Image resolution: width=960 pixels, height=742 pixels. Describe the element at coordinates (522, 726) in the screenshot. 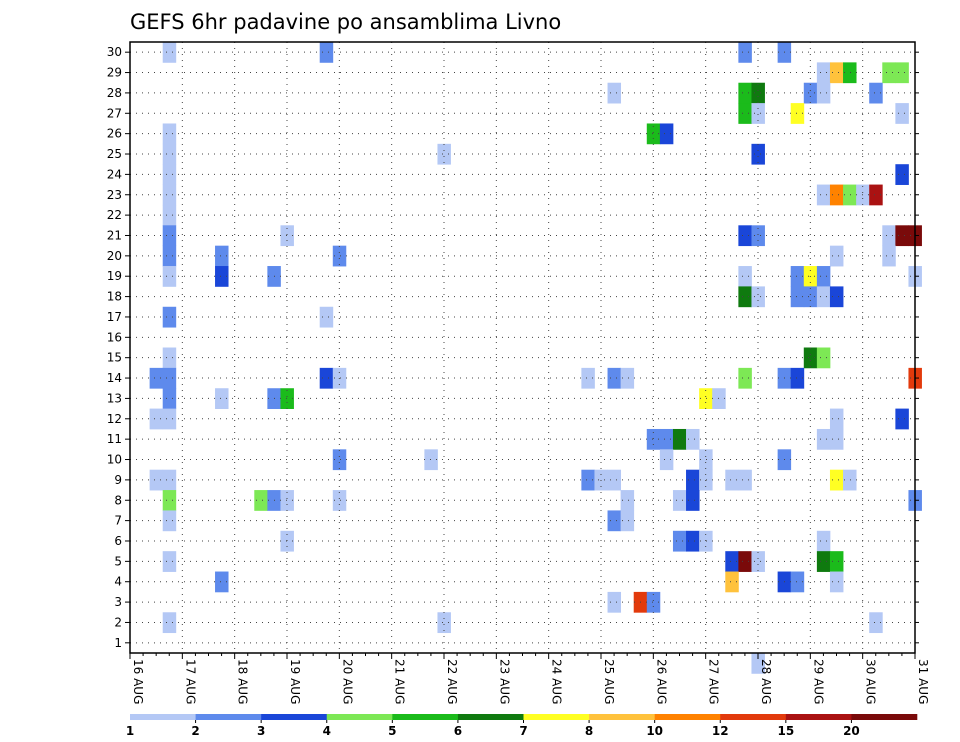

I see `colorbar-legend: 1 2 3 4 5 6 7 8 10 12 15 20` at that location.